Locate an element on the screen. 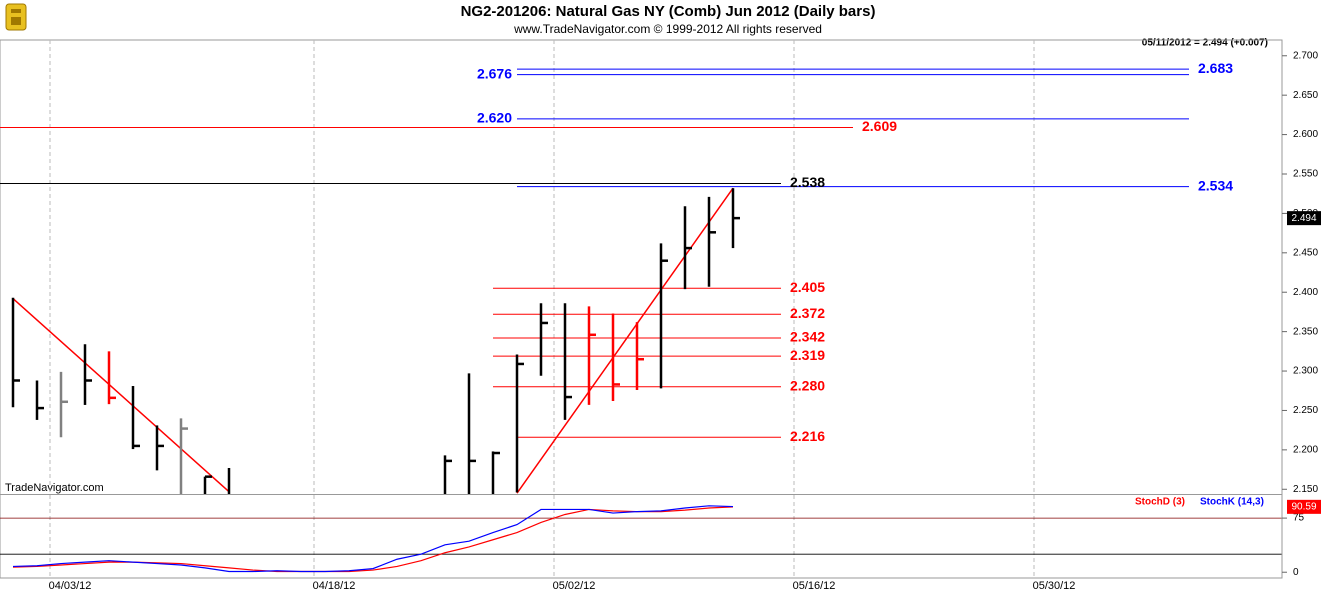 The width and height of the screenshot is (1336, 594). y-tick-label: 2.450 is located at coordinates (1305, 252).